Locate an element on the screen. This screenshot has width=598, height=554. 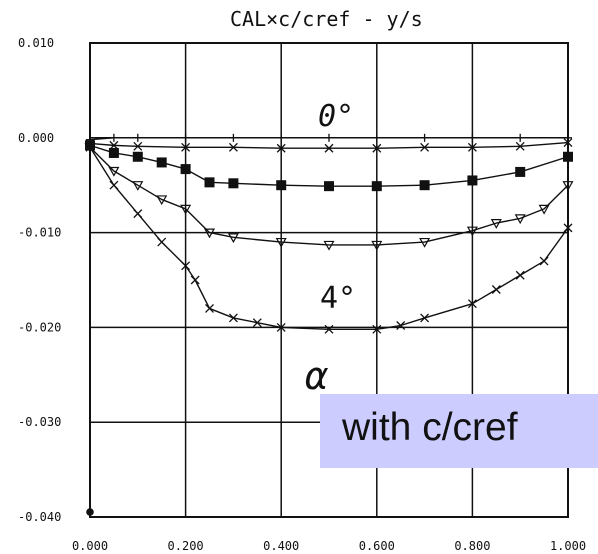
note-box is located at coordinates (459, 431).